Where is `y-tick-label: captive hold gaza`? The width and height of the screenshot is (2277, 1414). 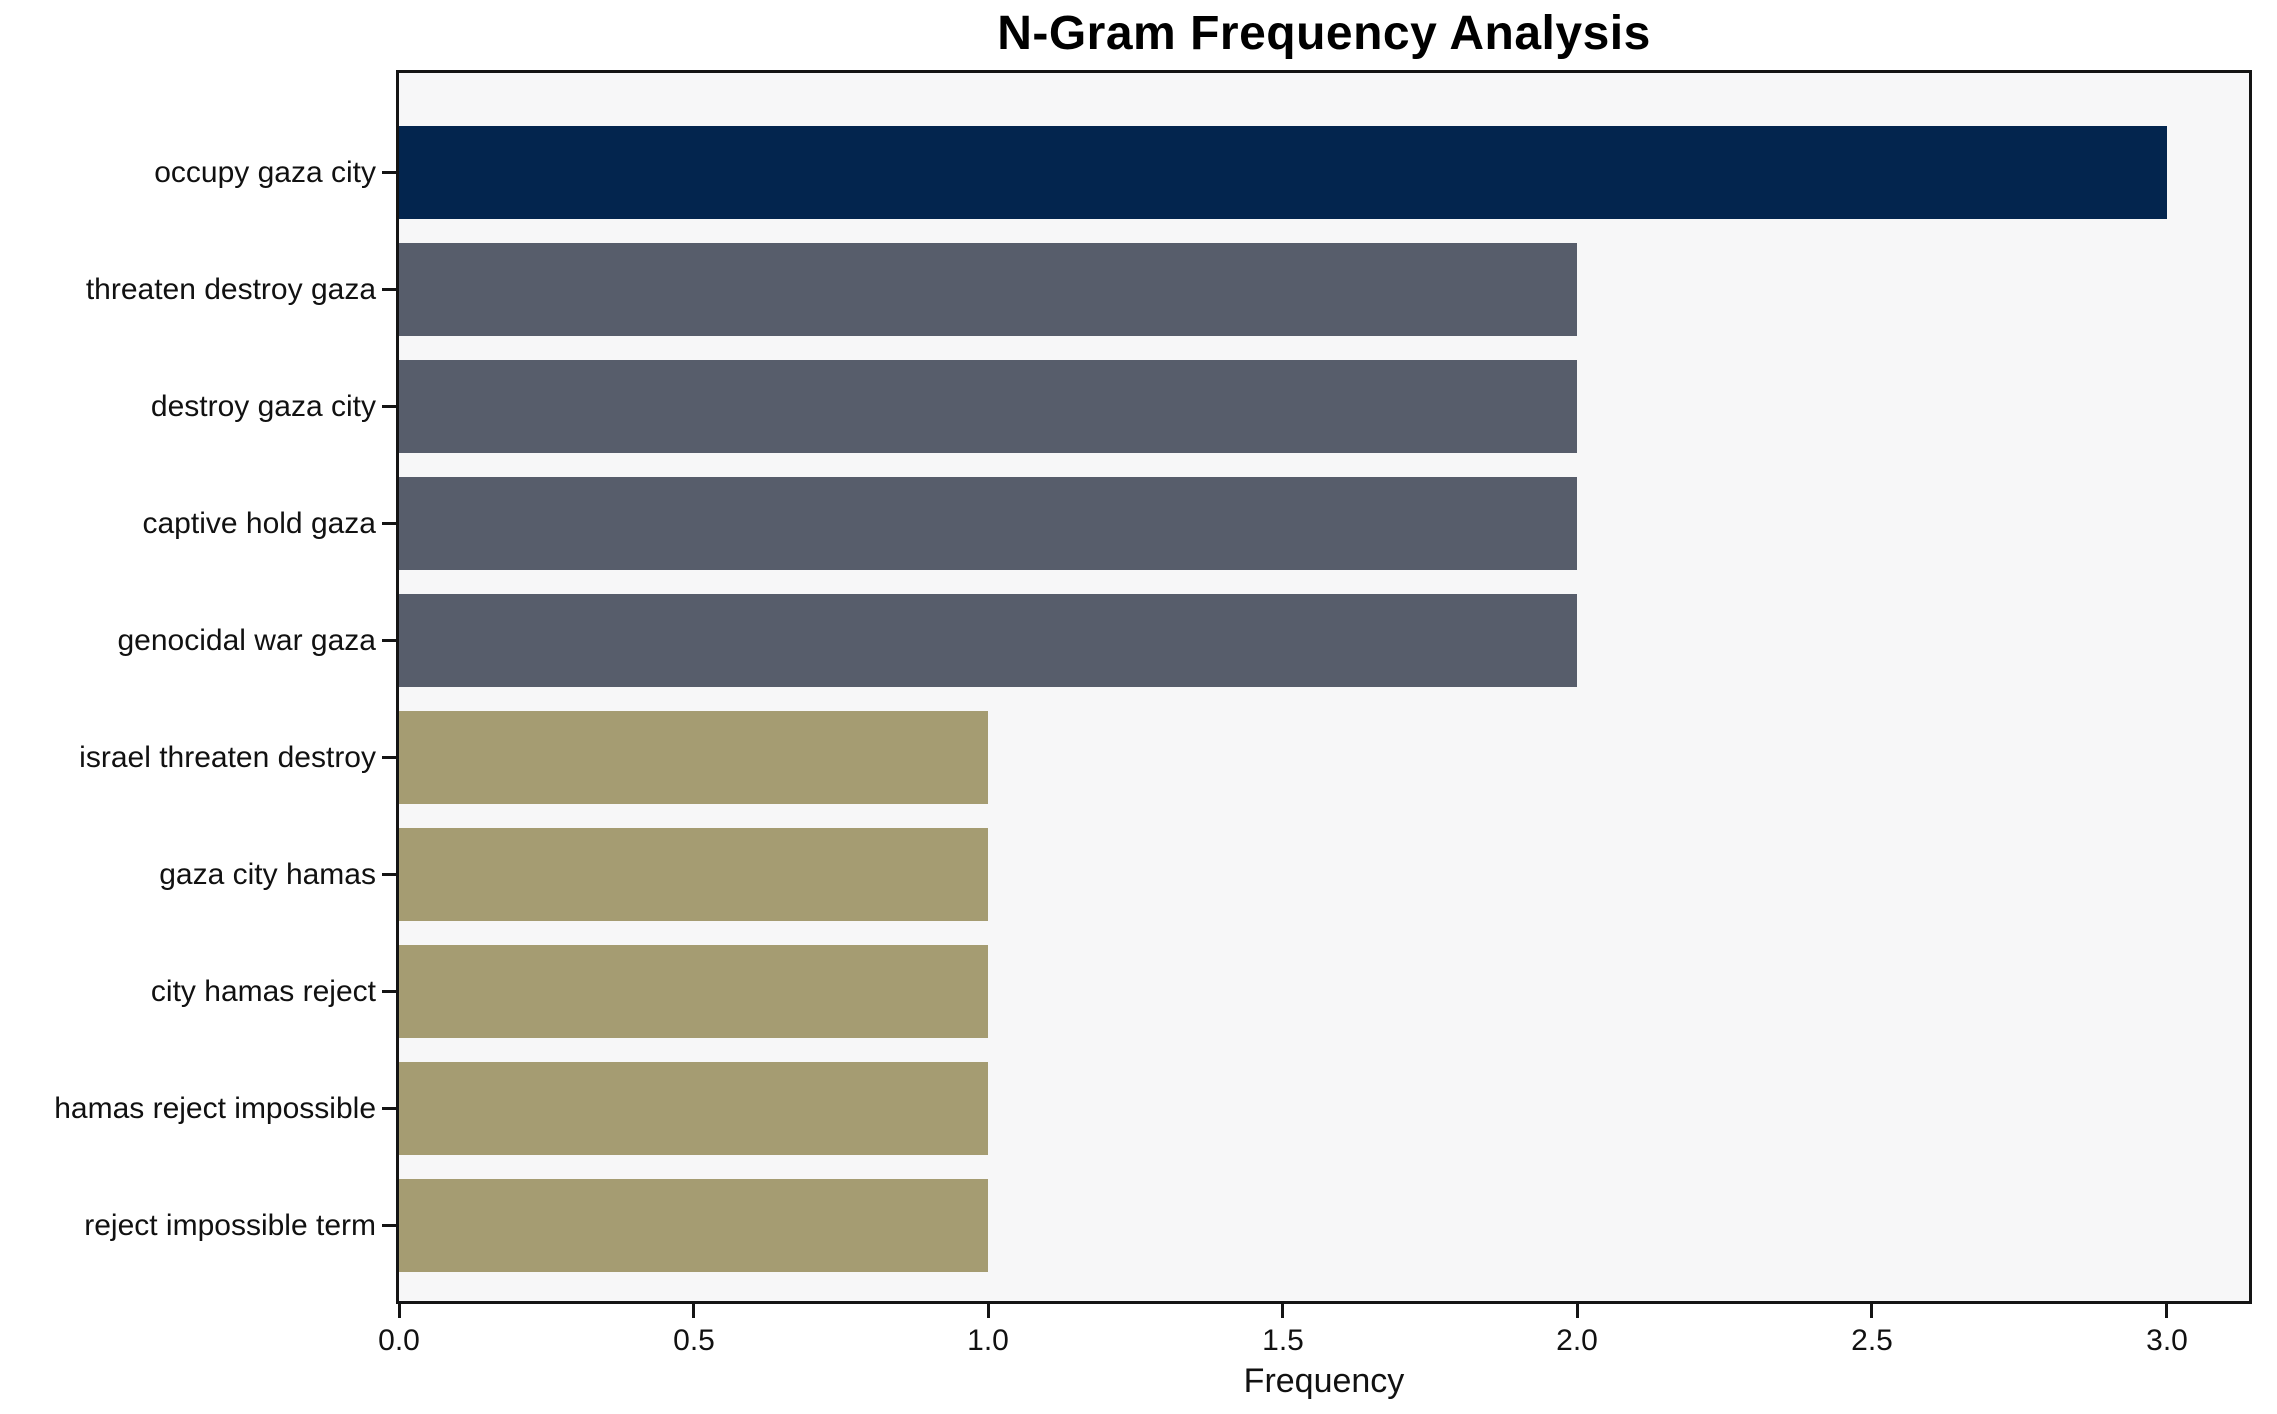 y-tick-label: captive hold gaza is located at coordinates (259, 523).